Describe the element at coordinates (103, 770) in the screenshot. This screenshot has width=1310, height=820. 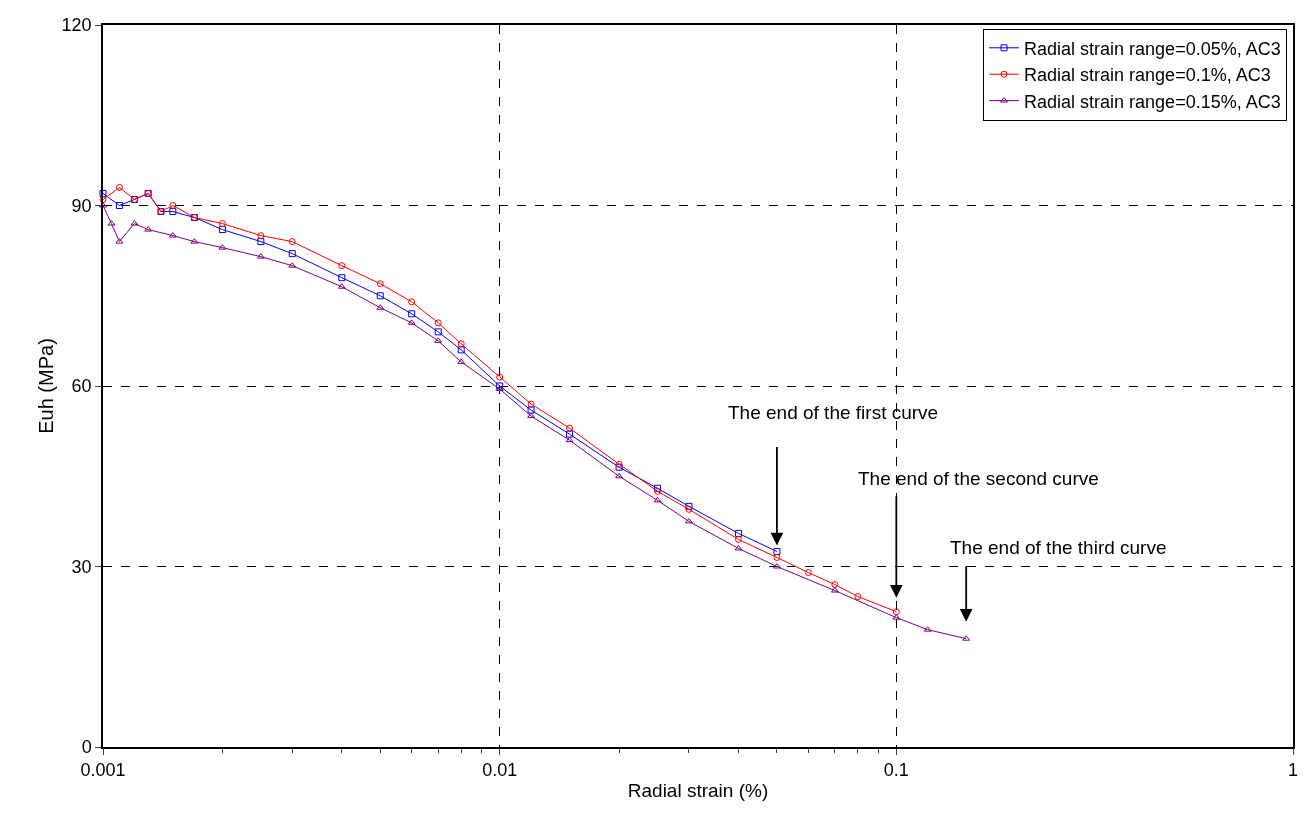
I see `x-tick-label: 0.001` at that location.